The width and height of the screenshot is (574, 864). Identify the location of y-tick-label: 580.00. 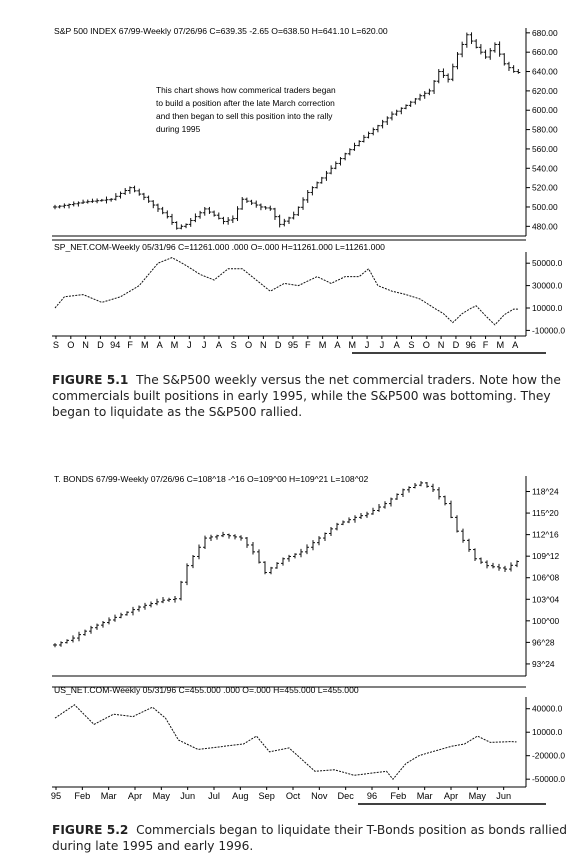
(545, 130).